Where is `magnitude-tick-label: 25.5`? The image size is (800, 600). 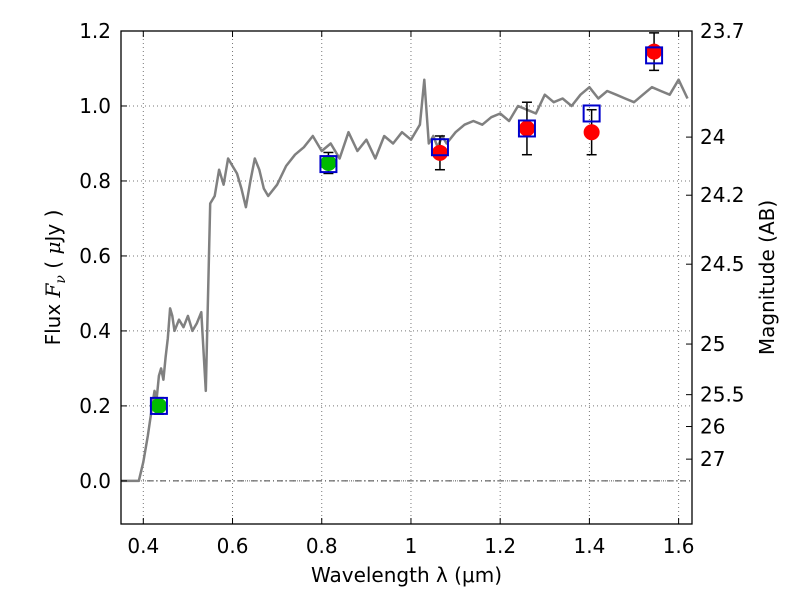 magnitude-tick-label: 25.5 is located at coordinates (722, 395).